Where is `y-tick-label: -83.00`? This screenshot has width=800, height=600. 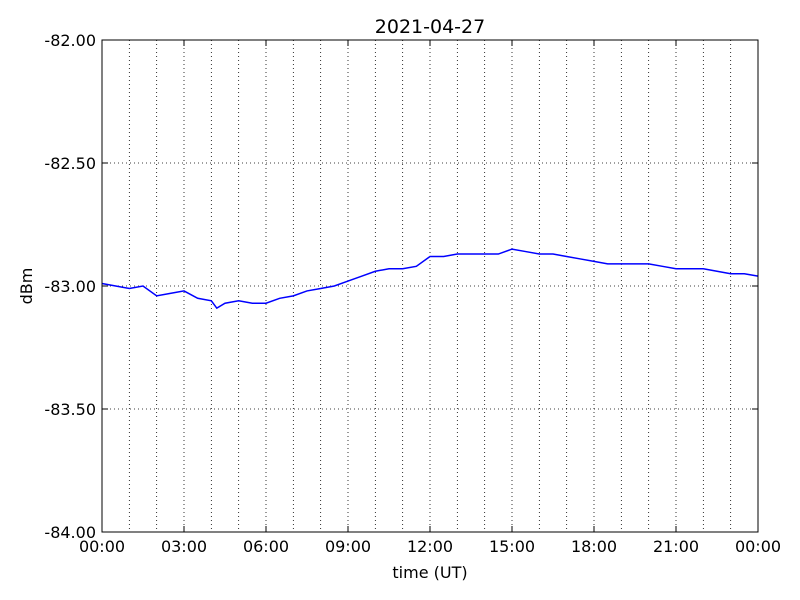
y-tick-label: -83.00 is located at coordinates (70, 286).